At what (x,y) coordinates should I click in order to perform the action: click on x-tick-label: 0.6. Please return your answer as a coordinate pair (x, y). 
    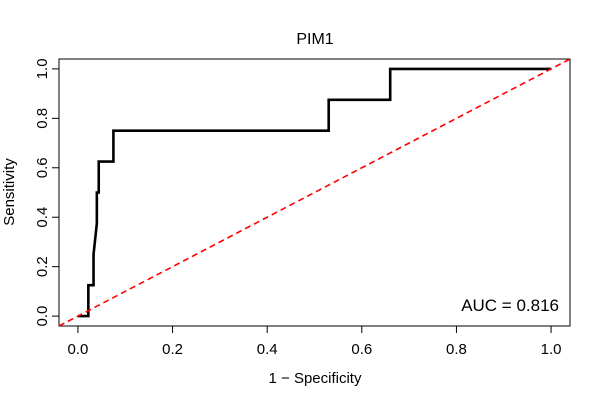
    Looking at the image, I should click on (361, 349).